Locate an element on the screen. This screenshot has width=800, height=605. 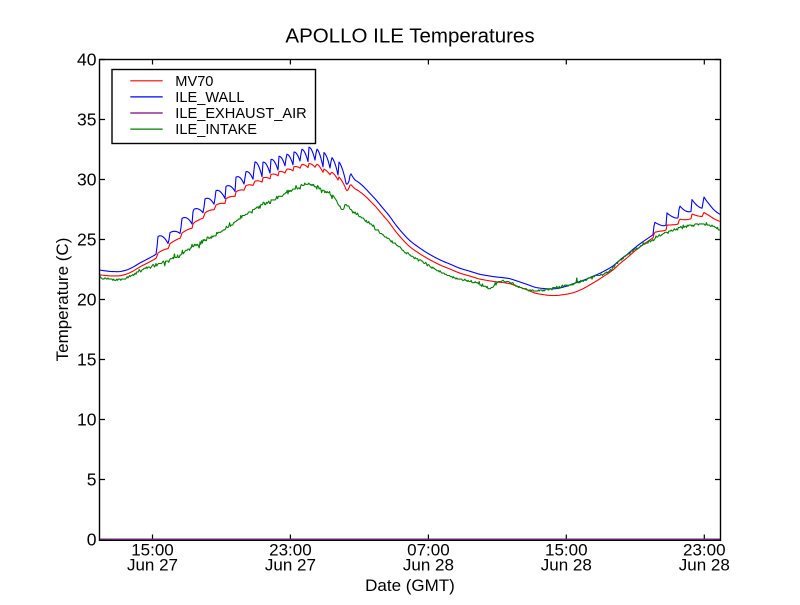
svg-text: ILE_WALL is located at coordinates (209, 98).